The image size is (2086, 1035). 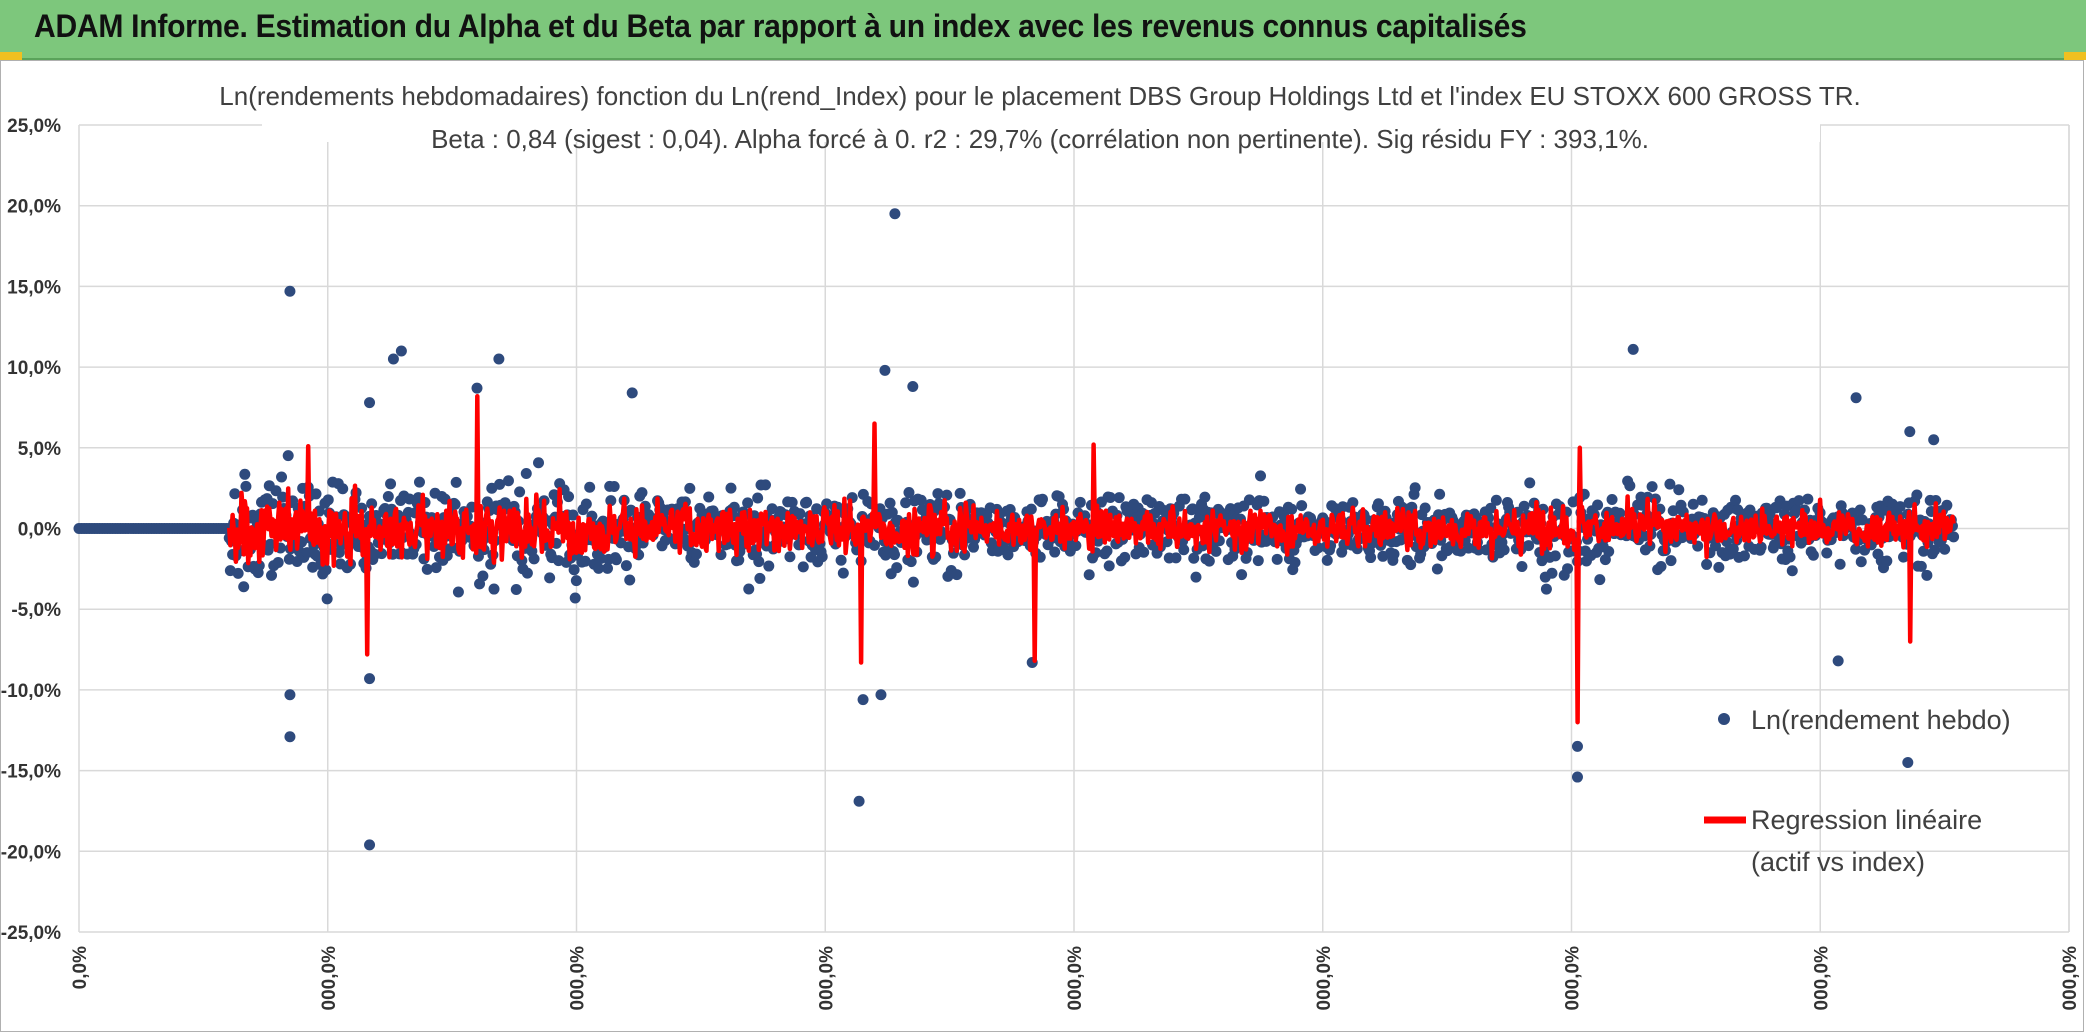 What do you see at coordinates (31, 933) in the screenshot?
I see `y-tick-label: -25,0%` at bounding box center [31, 933].